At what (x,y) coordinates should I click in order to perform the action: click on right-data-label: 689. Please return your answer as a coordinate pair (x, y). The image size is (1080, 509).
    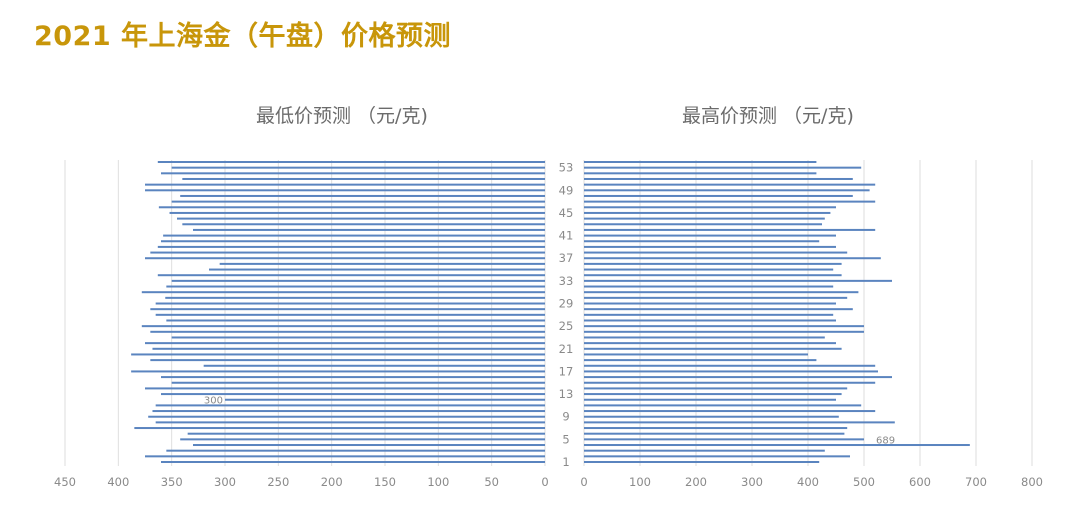
    Looking at the image, I should click on (885, 440).